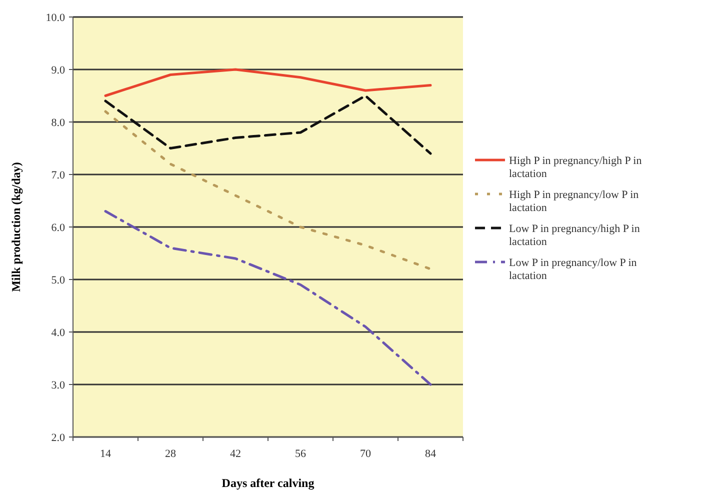  Describe the element at coordinates (58, 122) in the screenshot. I see `y-tick-label: 8.0` at that location.